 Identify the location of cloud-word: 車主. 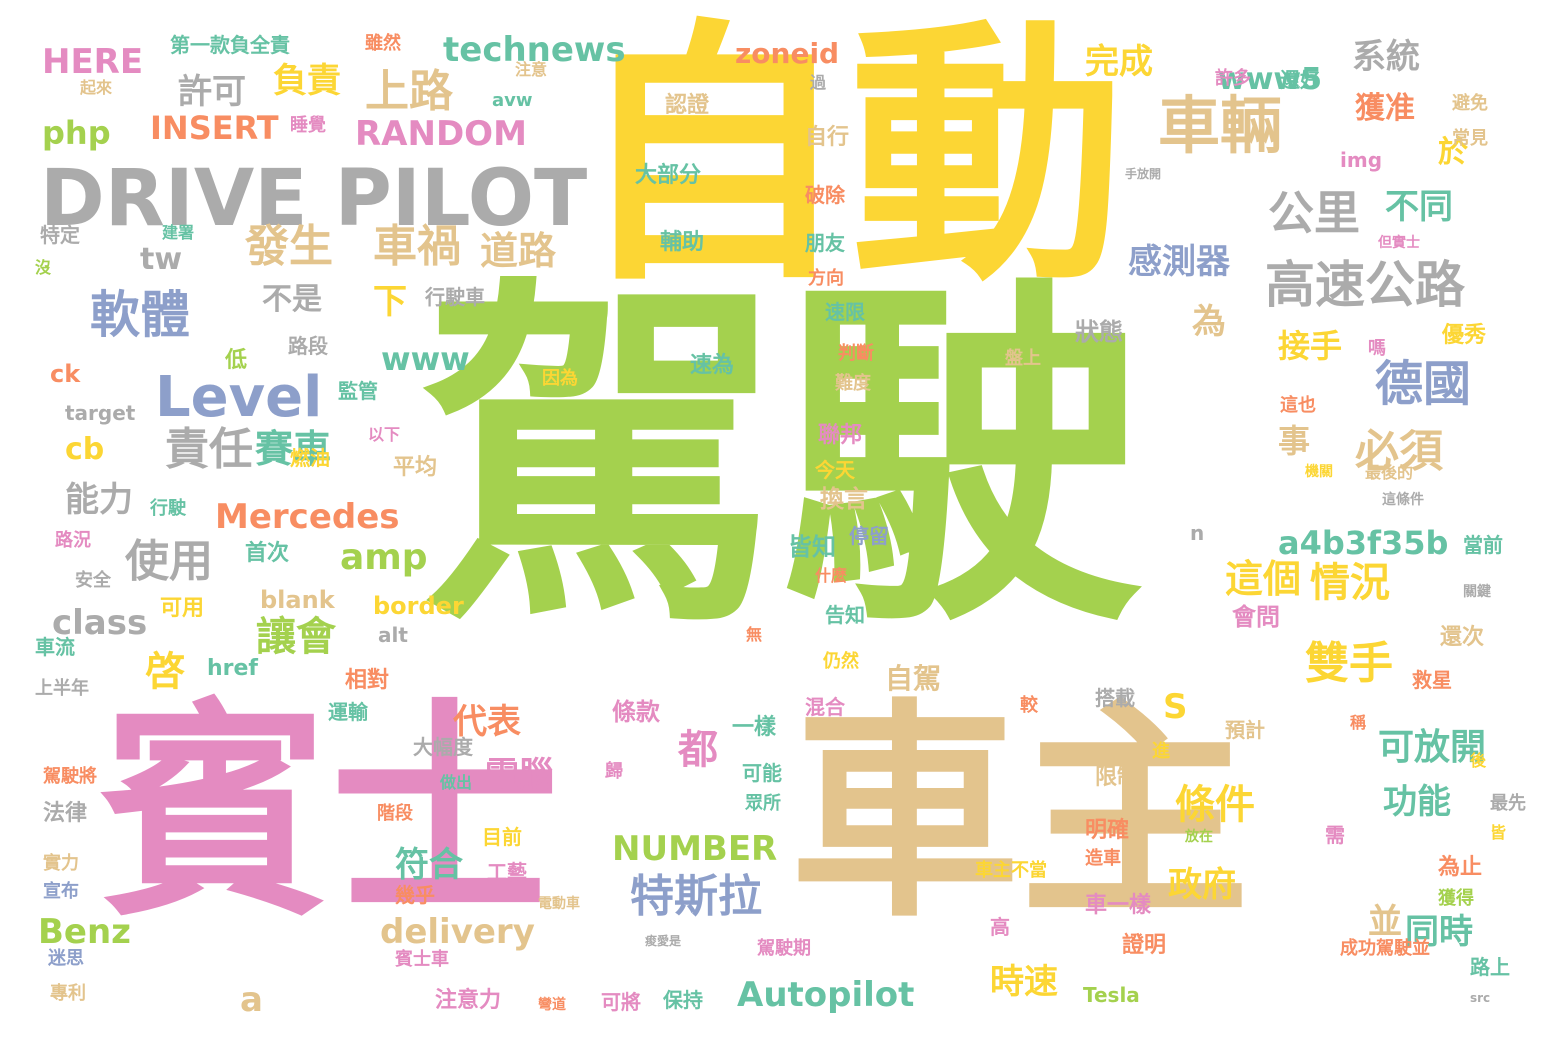
(1020, 814).